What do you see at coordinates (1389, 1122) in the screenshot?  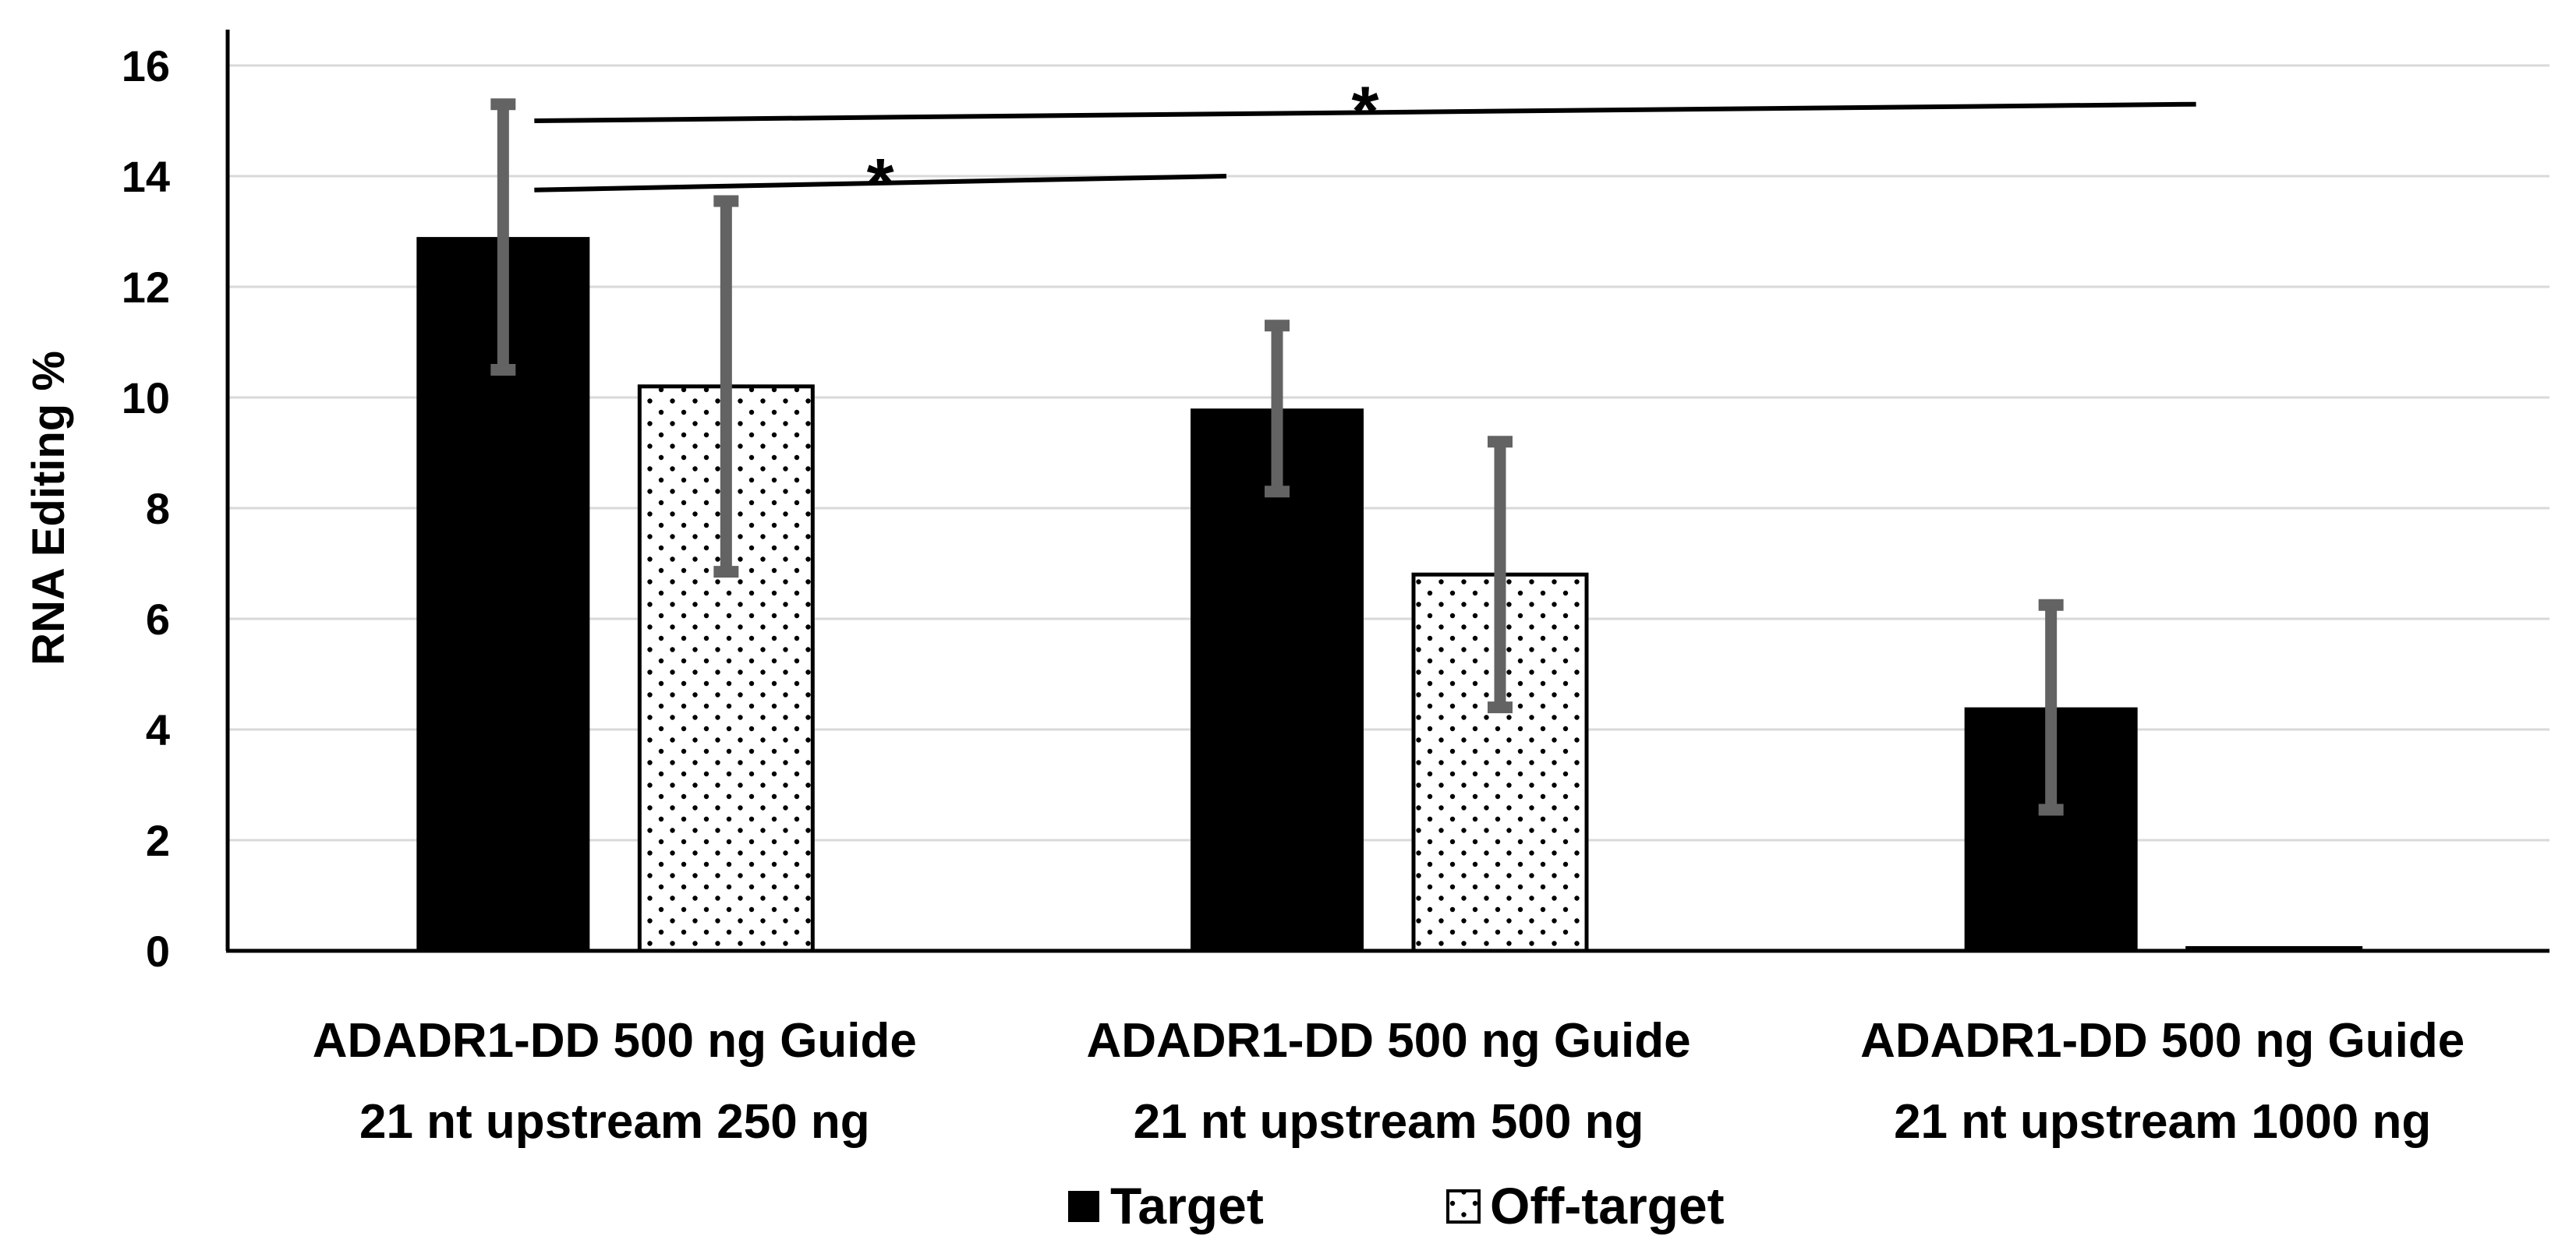 I see `category-label: 21 nt upstream 500 ng` at bounding box center [1389, 1122].